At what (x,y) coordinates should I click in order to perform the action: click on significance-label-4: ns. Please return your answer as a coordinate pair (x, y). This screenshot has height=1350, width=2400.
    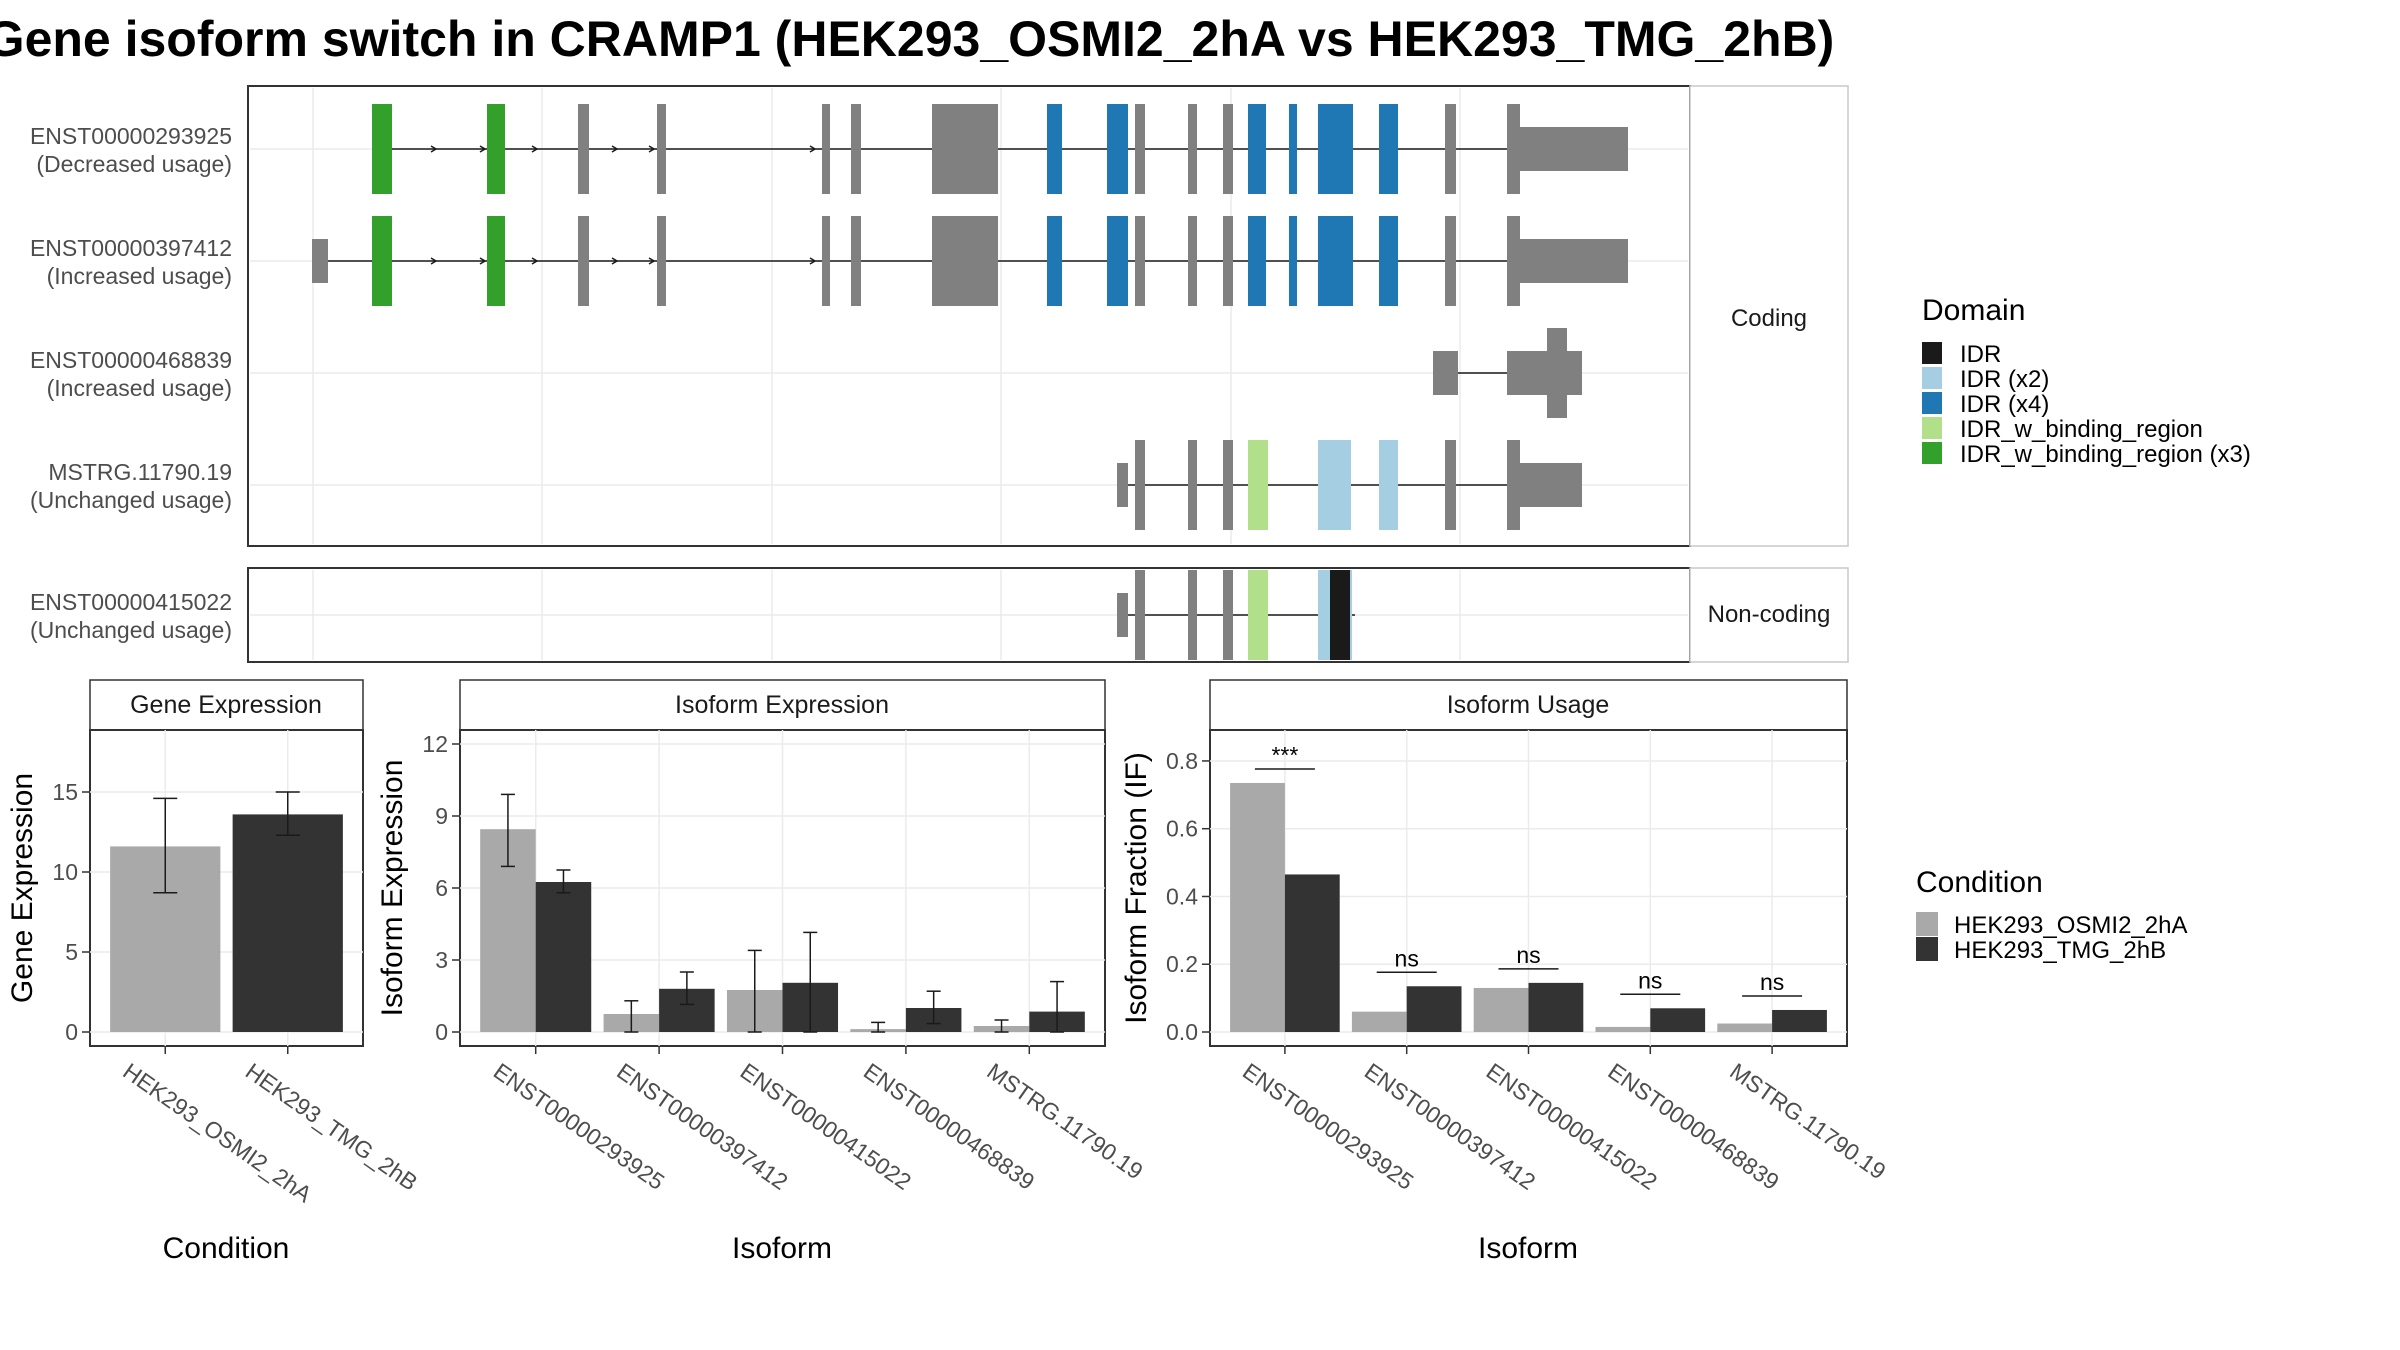
    Looking at the image, I should click on (1772, 982).